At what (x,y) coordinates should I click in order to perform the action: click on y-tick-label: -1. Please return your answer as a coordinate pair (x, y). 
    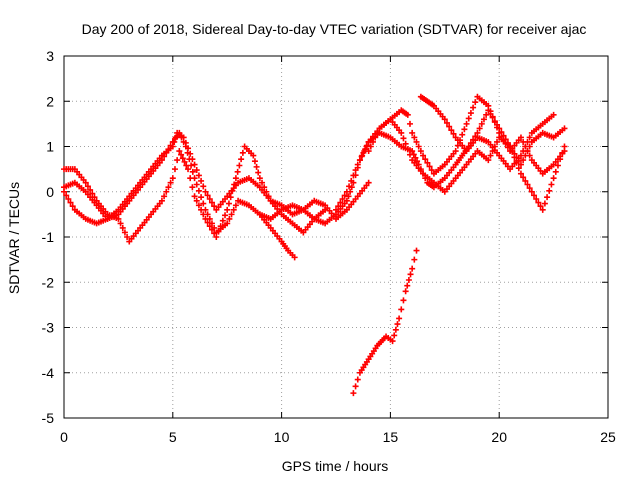
    Looking at the image, I should click on (48, 237).